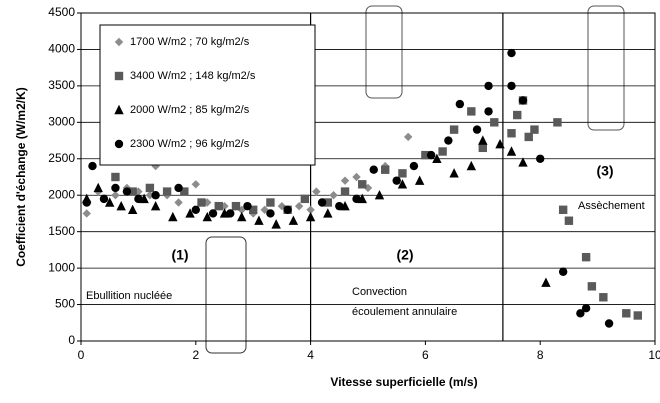  Describe the element at coordinates (179, 255) in the screenshot. I see `annotation: (1)` at that location.